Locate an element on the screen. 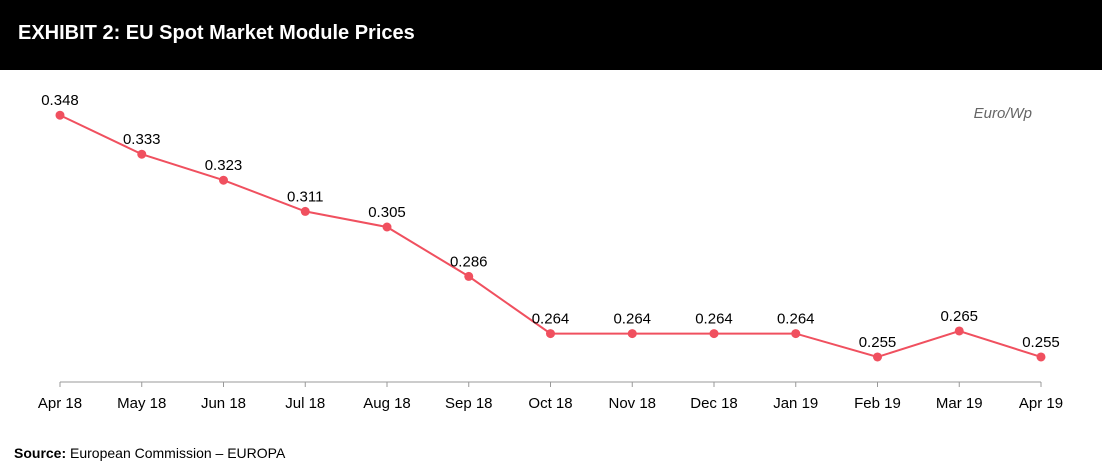 The width and height of the screenshot is (1102, 472). x-tick-label: Apr 19 is located at coordinates (1041, 403).